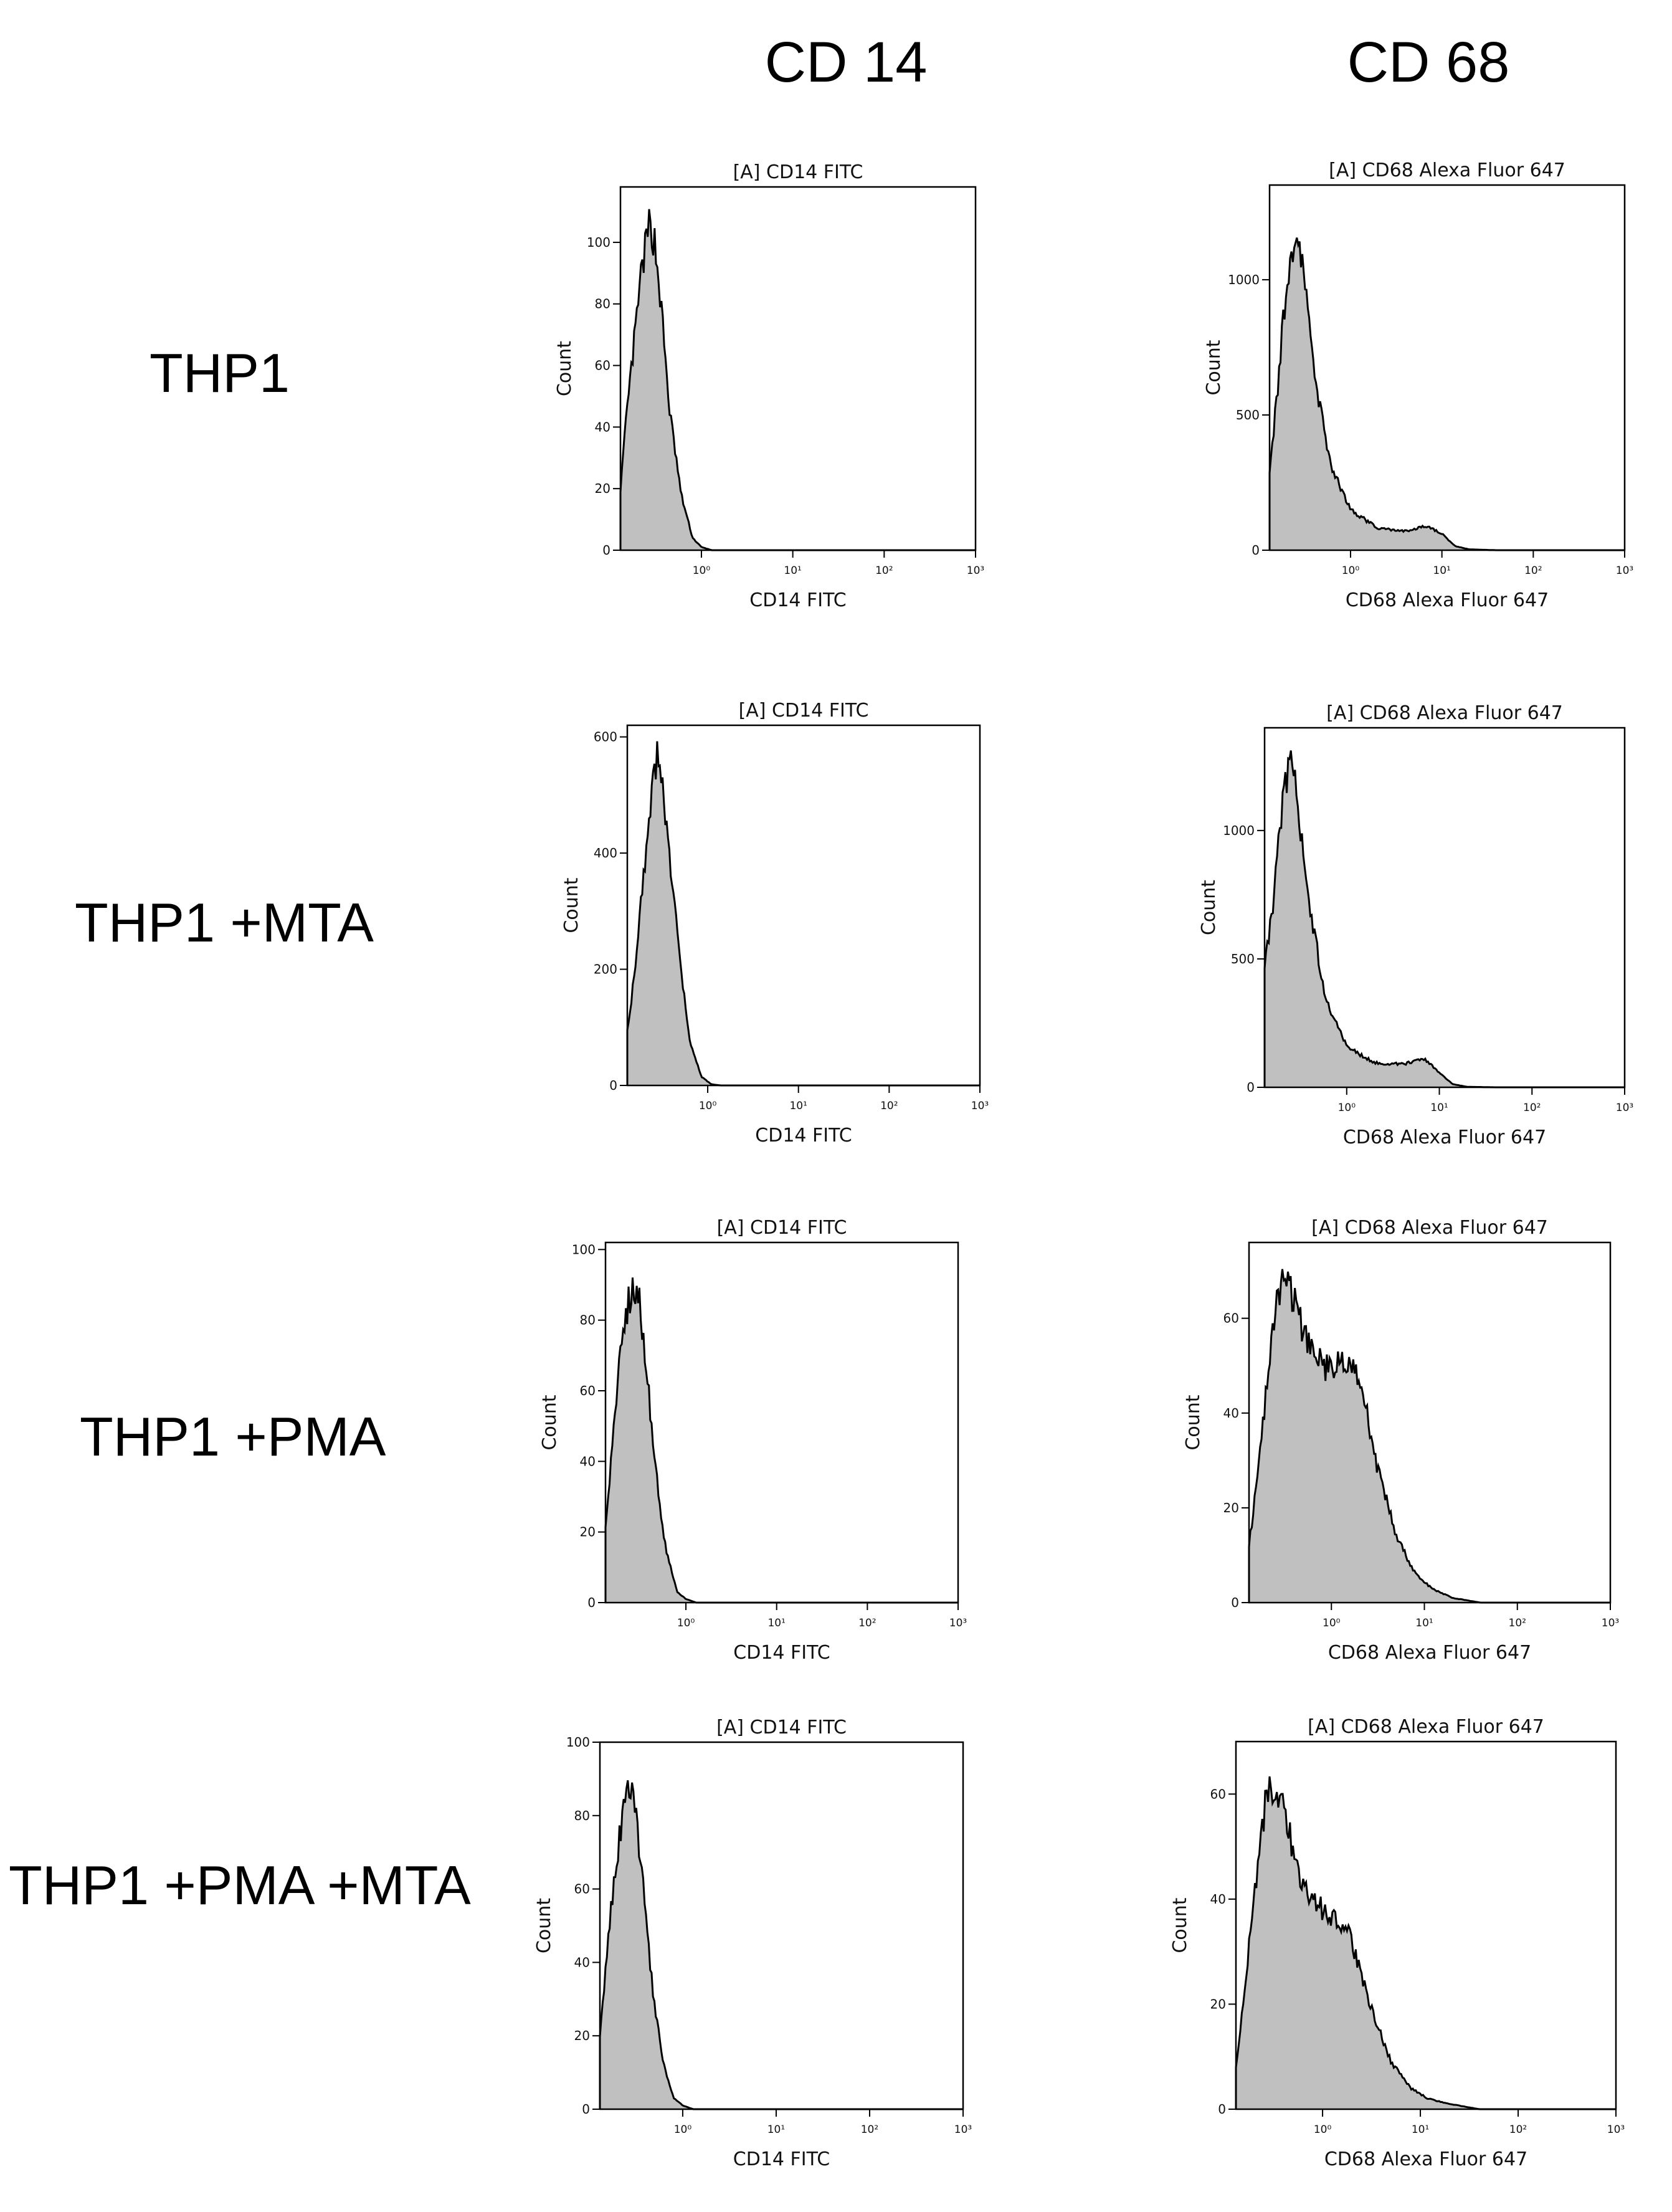 Image resolution: width=1672 pixels, height=2212 pixels. What do you see at coordinates (220, 373) in the screenshot?
I see `row-label-thp1: THP1` at bounding box center [220, 373].